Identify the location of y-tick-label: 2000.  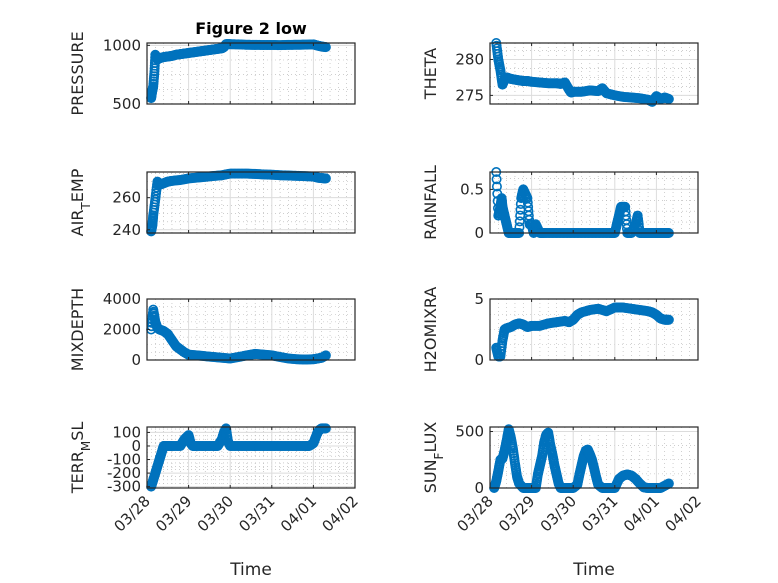
(122, 330).